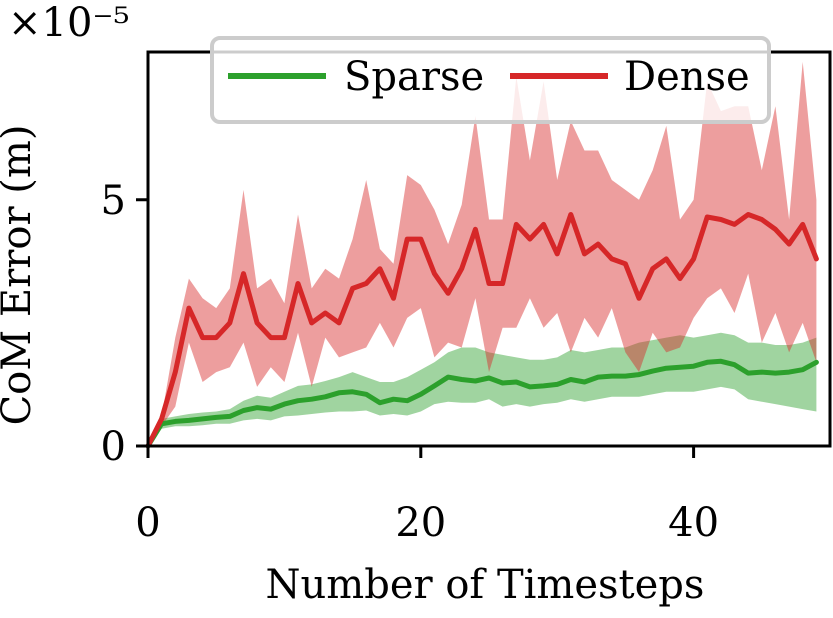  I want to click on x-axis-label: Number of Timesteps, so click(485, 585).